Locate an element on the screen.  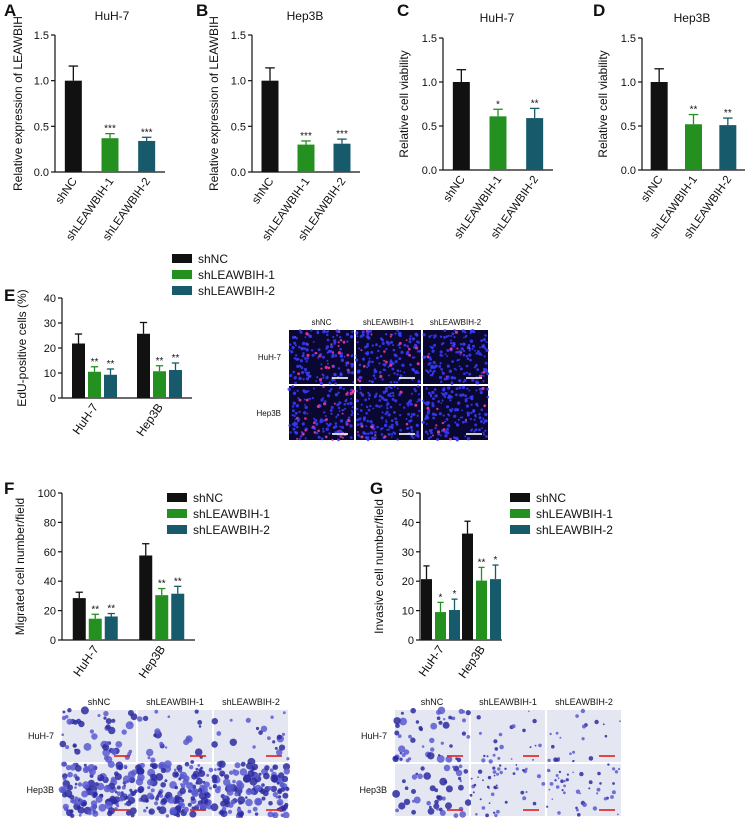
x-tick-label: Hep3B is located at coordinates (149, 420).